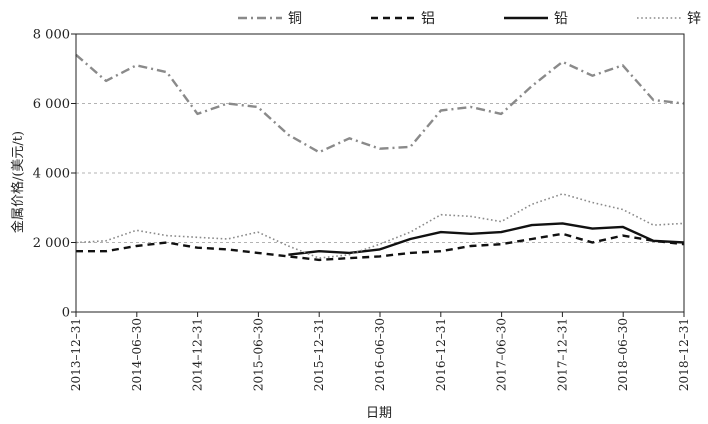 This screenshot has width=708, height=424. What do you see at coordinates (502, 354) in the screenshot?
I see `x-tick-label: 2017–06–30` at bounding box center [502, 354].